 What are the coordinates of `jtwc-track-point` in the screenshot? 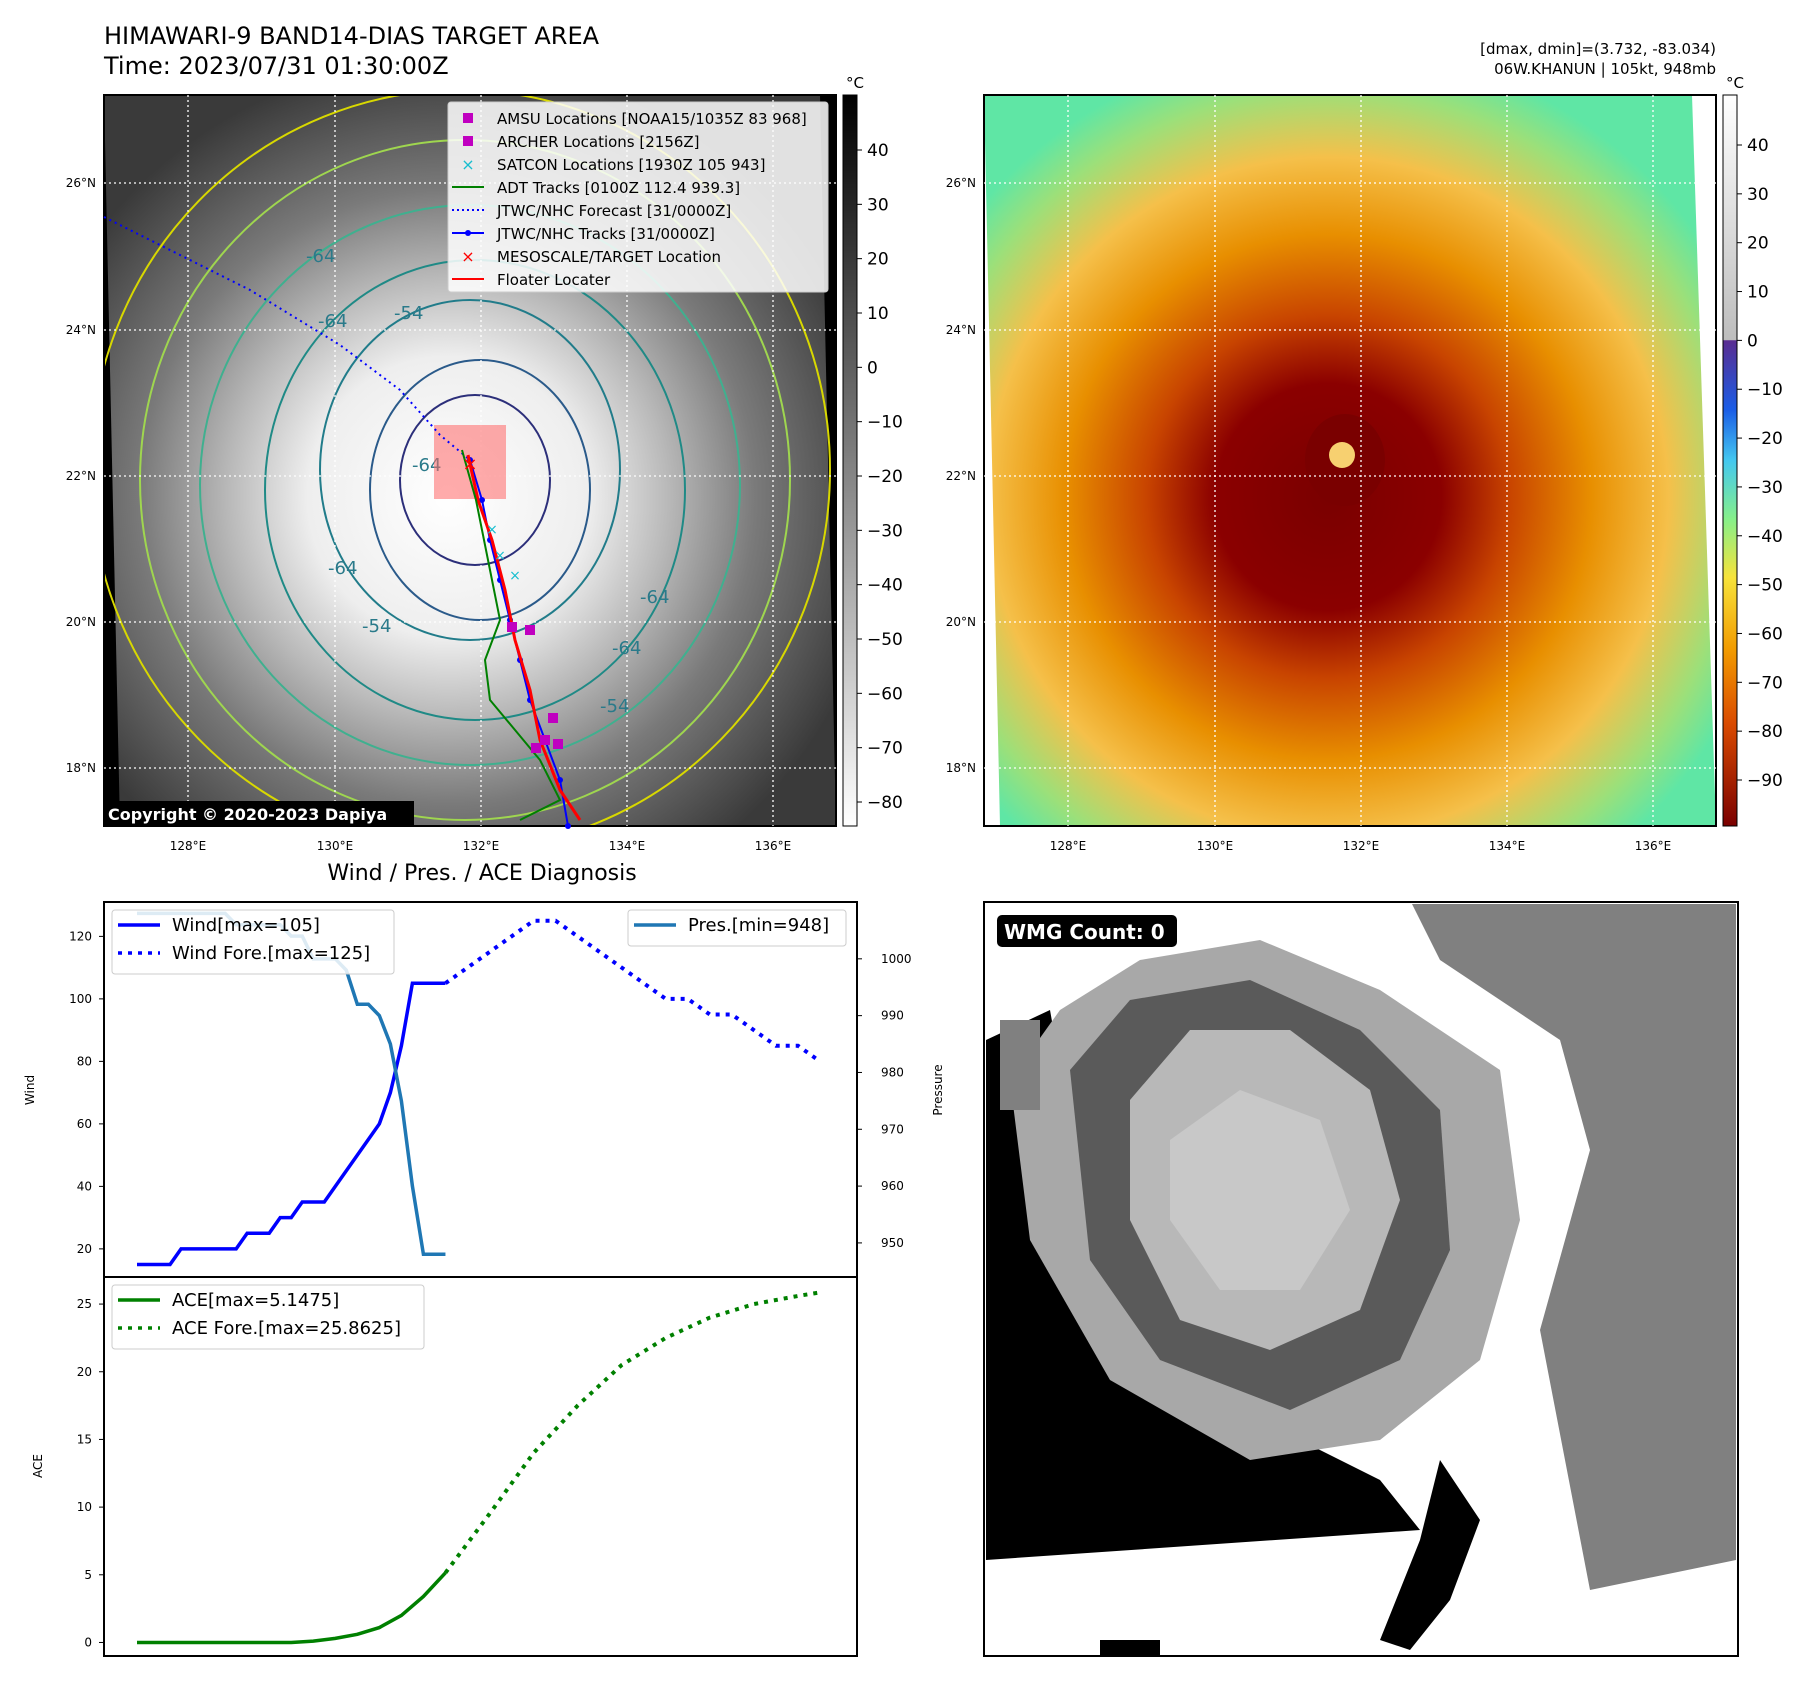 It's located at (560, 780).